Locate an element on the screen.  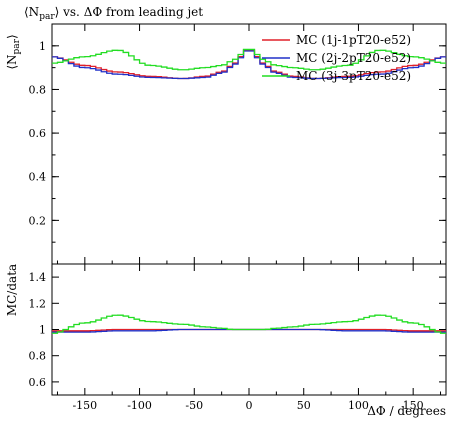
y-axis-label-ratio: MC/data is located at coordinates (12, 290).